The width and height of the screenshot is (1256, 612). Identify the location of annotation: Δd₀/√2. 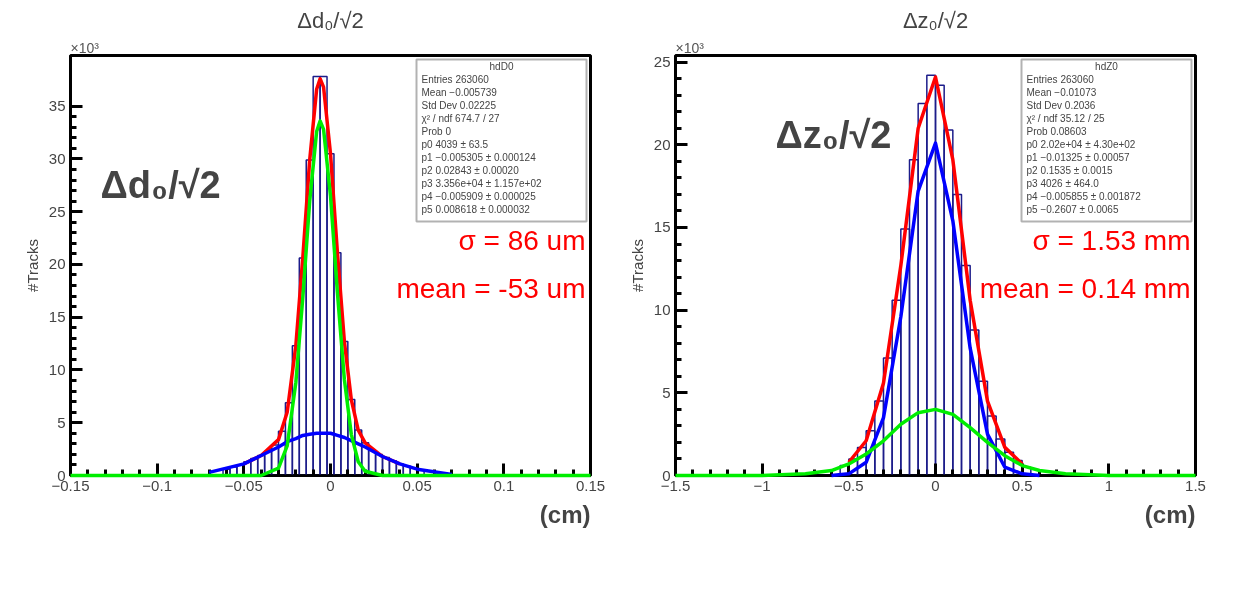
(160, 184).